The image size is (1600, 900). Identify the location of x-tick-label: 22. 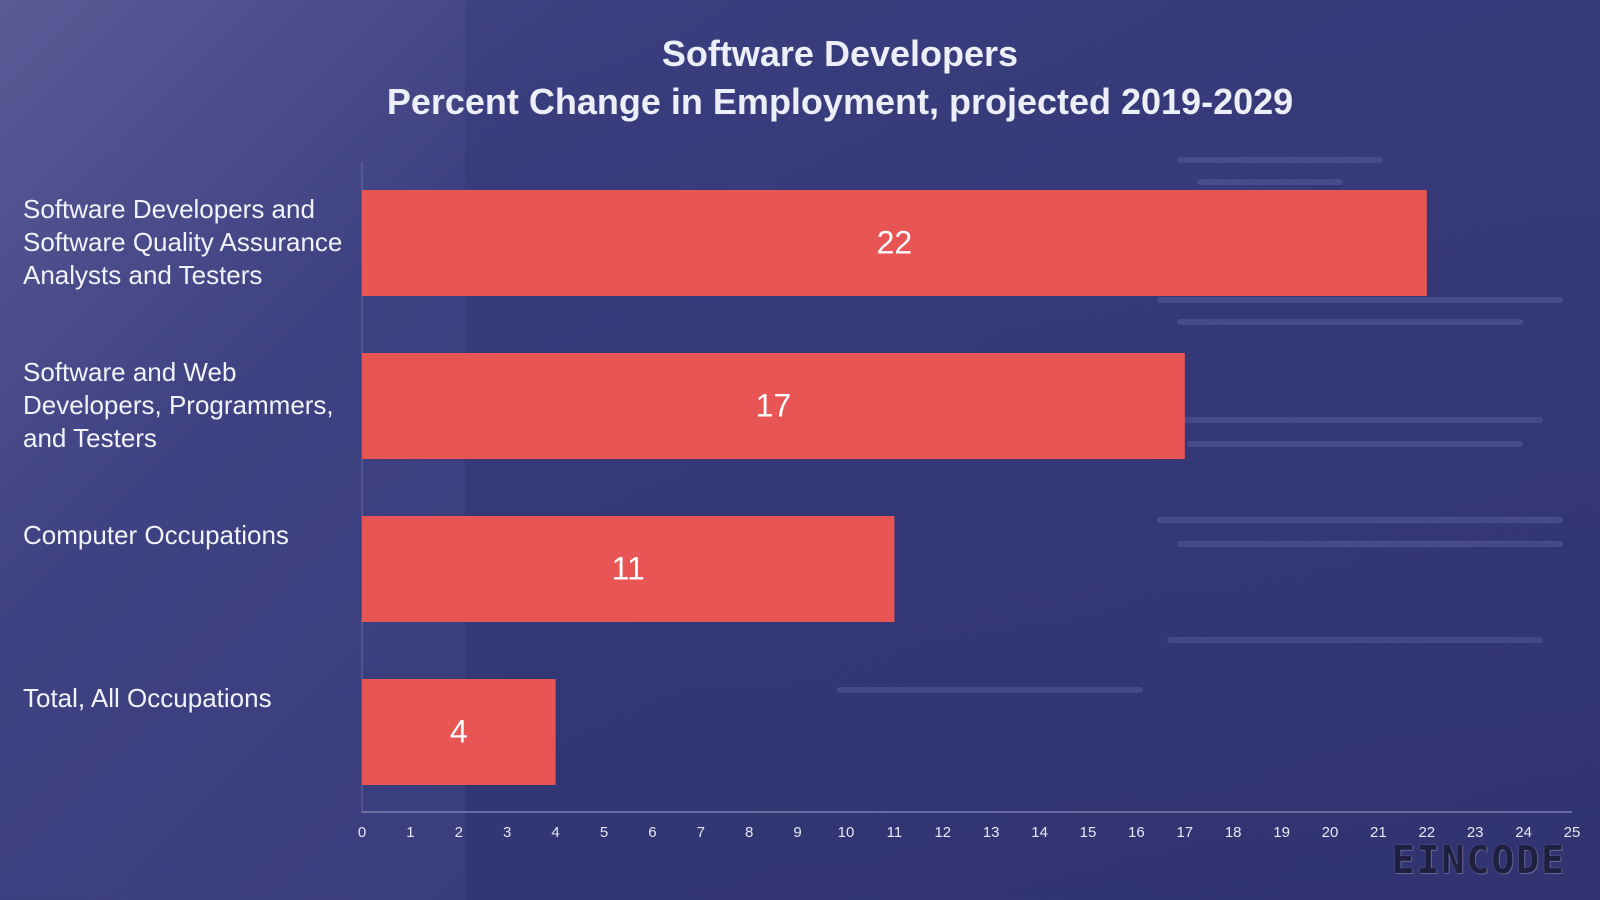
(1426, 832).